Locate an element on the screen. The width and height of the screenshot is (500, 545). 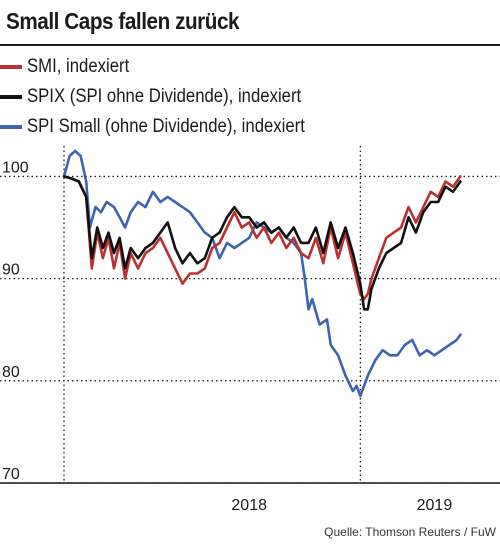
legend-item-spix: SPIX (SPI ohne Dividende), indexiert is located at coordinates (250, 97).